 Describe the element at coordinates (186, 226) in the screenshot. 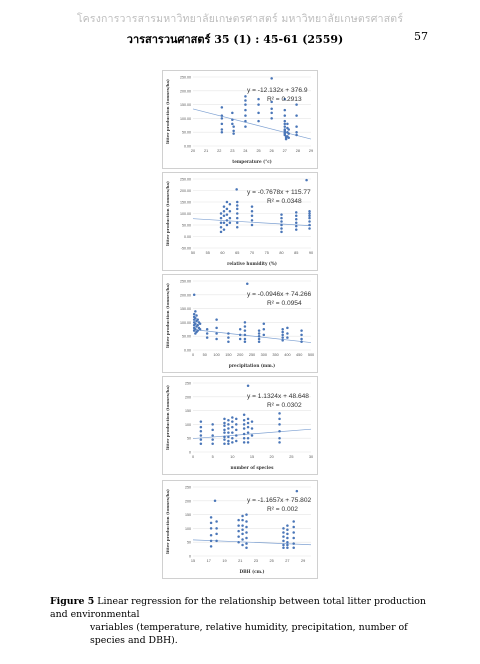

I see `y-tick-label: 50.00` at that location.